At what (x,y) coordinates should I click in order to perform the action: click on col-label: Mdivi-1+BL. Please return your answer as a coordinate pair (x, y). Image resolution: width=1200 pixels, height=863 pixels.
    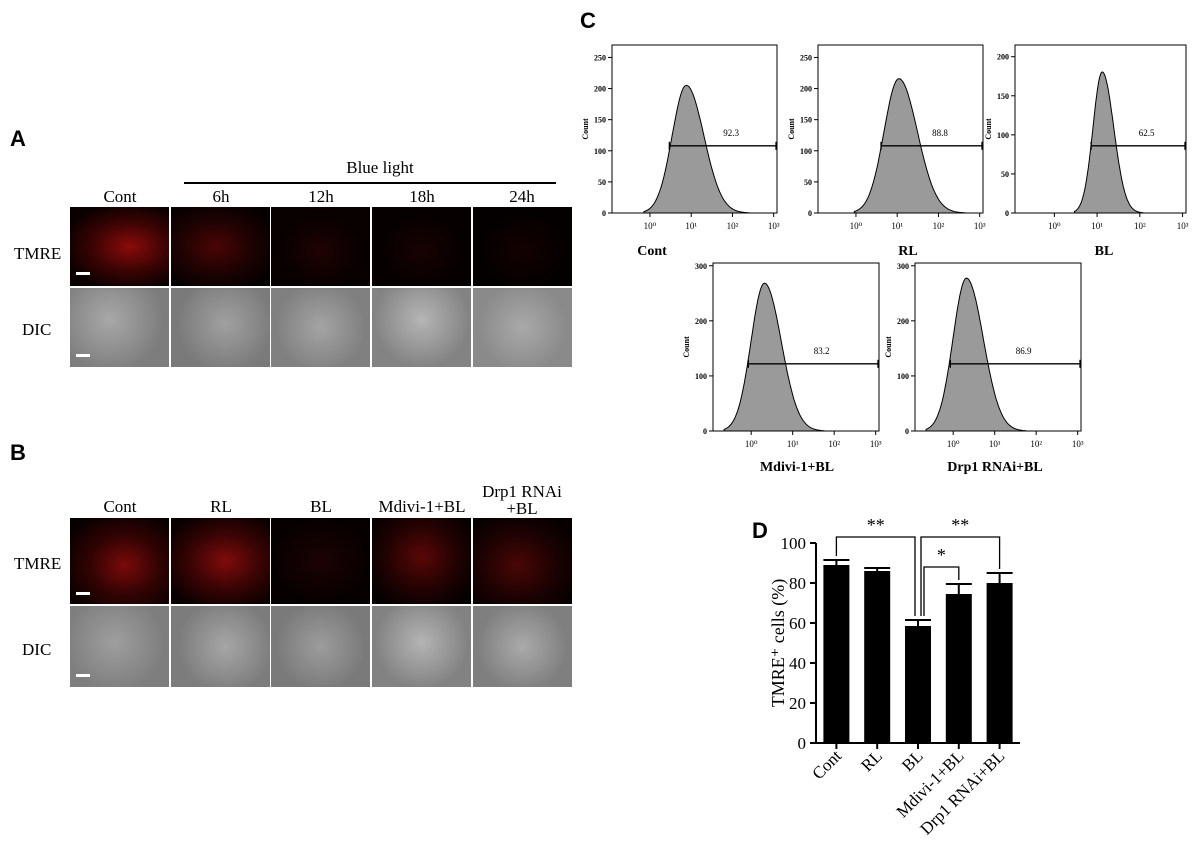
    Looking at the image, I should click on (422, 506).